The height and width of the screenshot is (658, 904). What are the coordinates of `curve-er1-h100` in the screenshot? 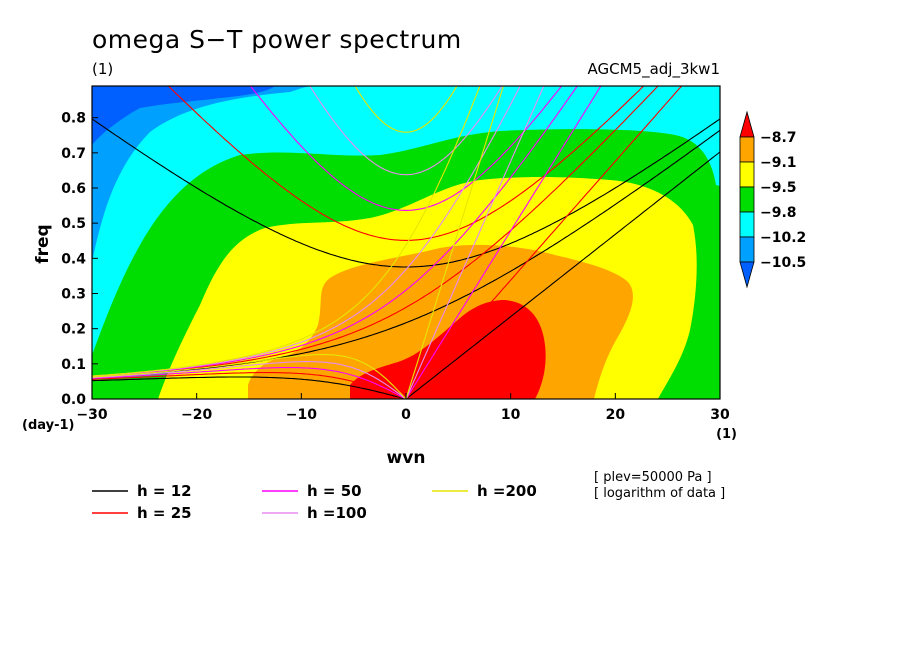 It's located at (249, 380).